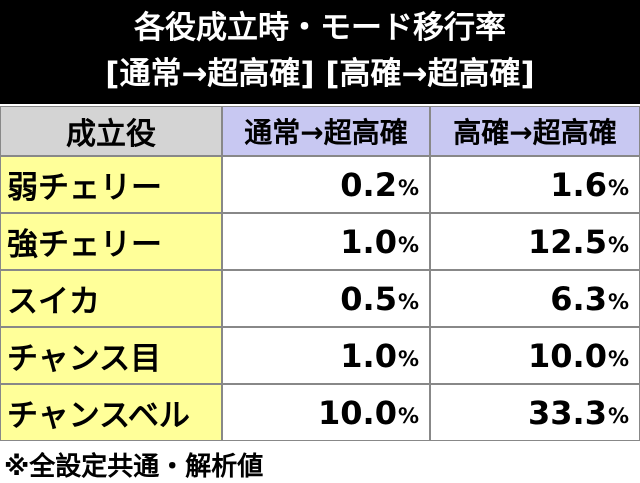 The height and width of the screenshot is (483, 640). Describe the element at coordinates (111, 355) in the screenshot. I see `row-label: チャンス目` at that location.